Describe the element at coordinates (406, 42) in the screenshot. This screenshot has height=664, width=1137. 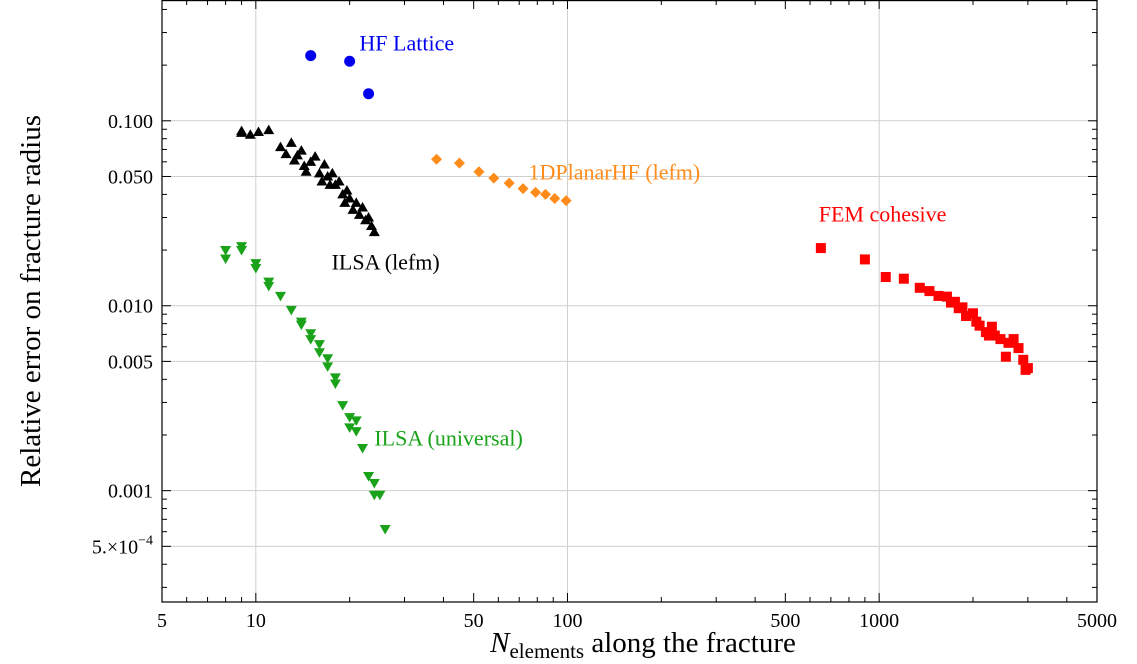
I see `series-label: HF Lattice` at that location.